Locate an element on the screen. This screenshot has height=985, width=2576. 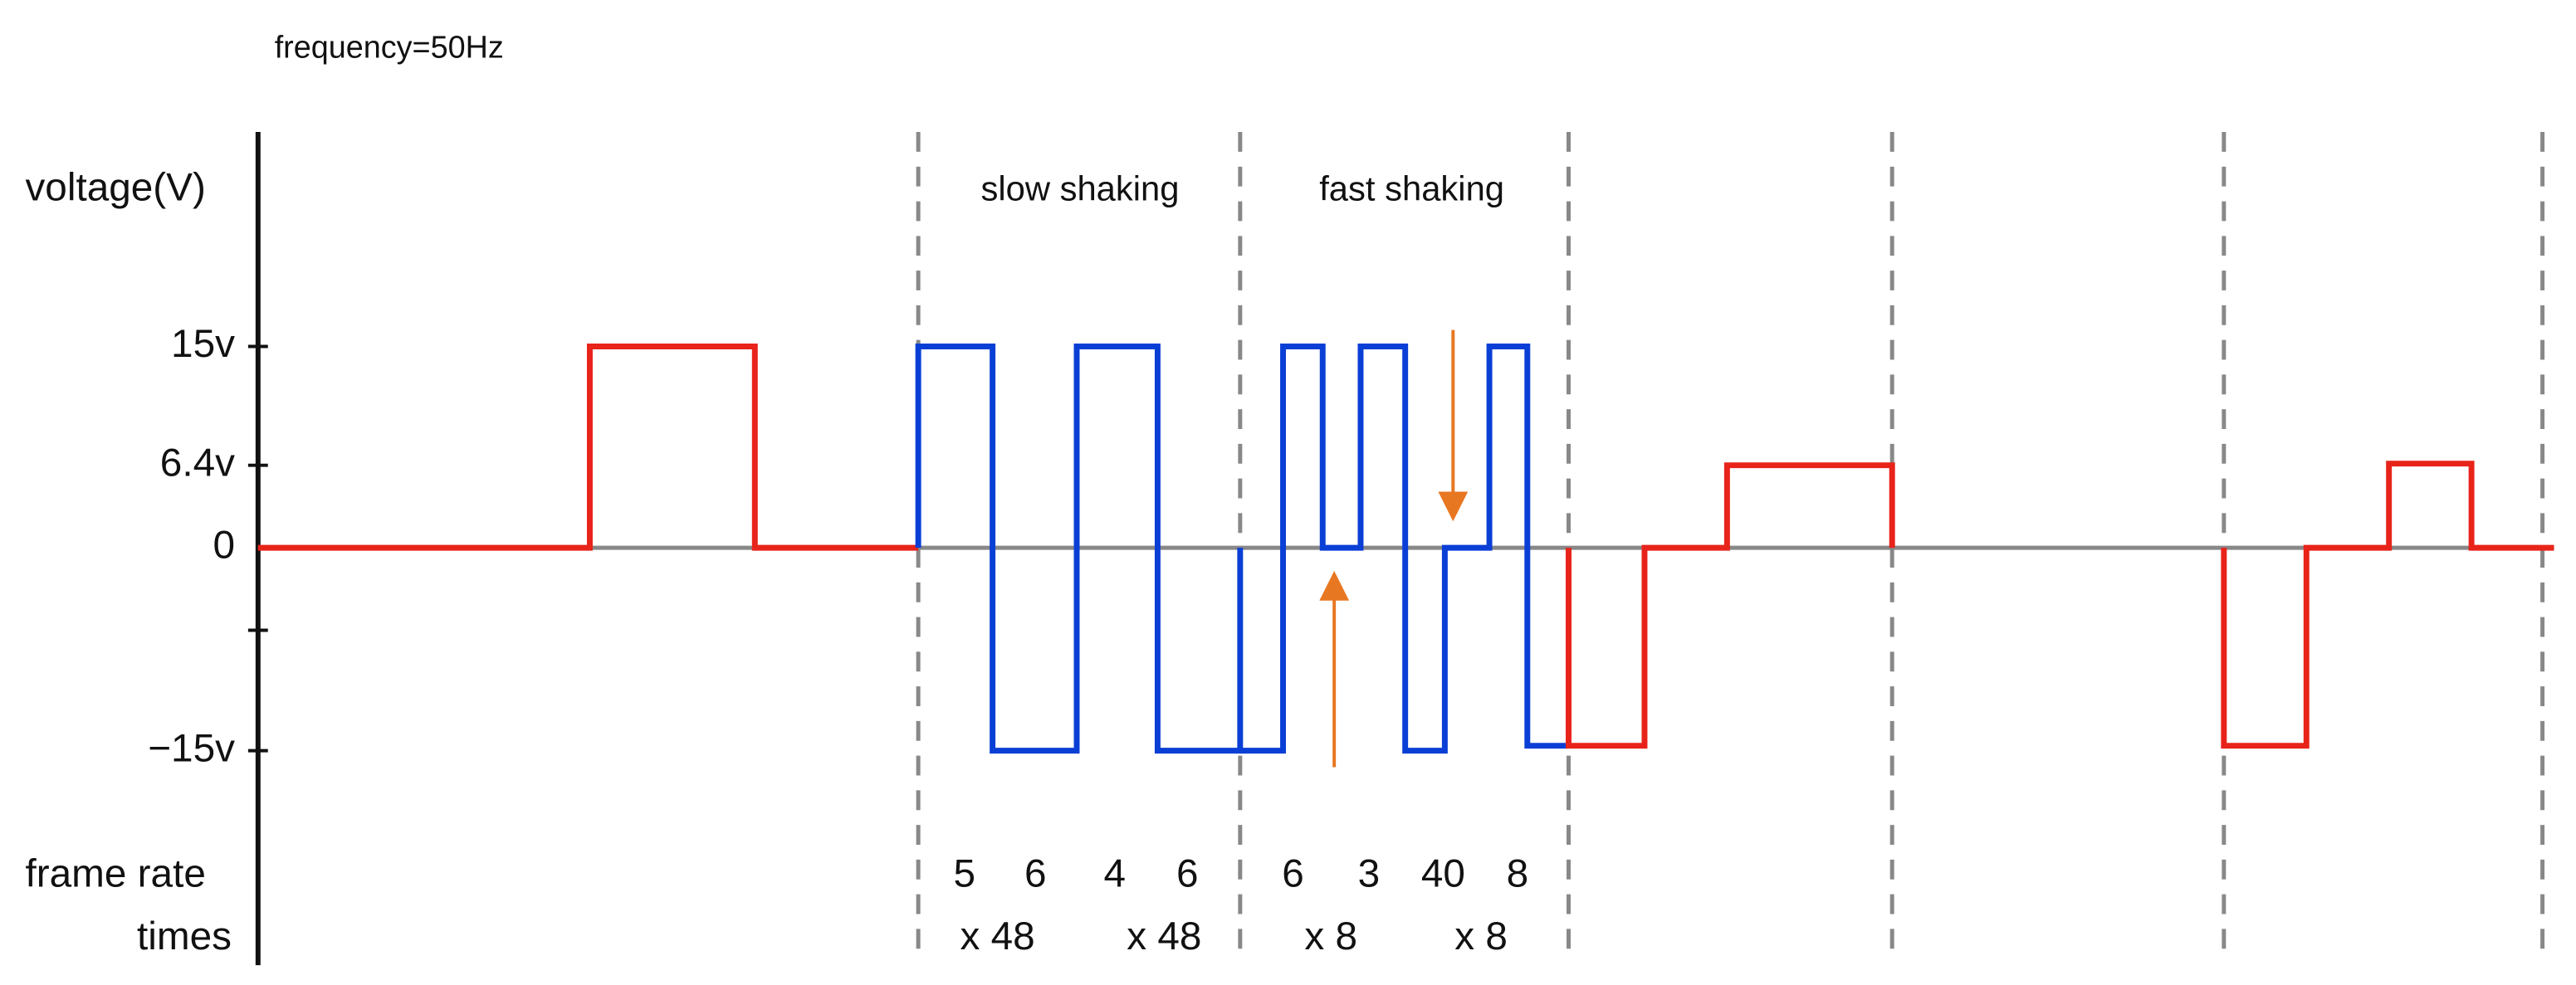
fast-wave is located at coordinates (1404, 549).